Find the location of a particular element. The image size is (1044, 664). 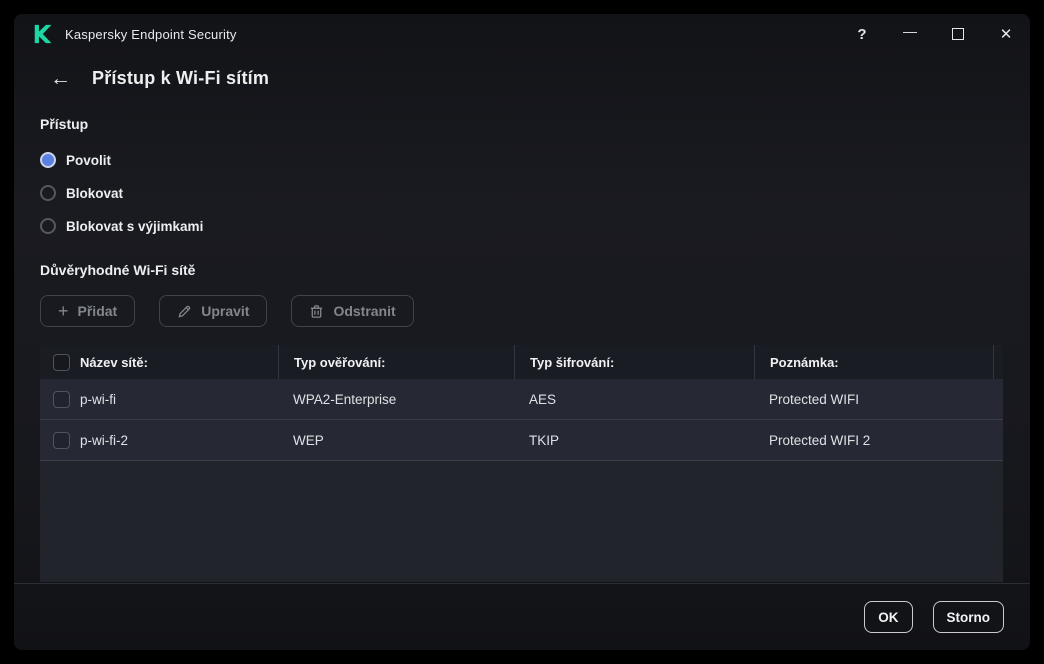

table-row: p-wi-fi-2 WEP TKIP Protected WIFI 2 is located at coordinates (521, 440).